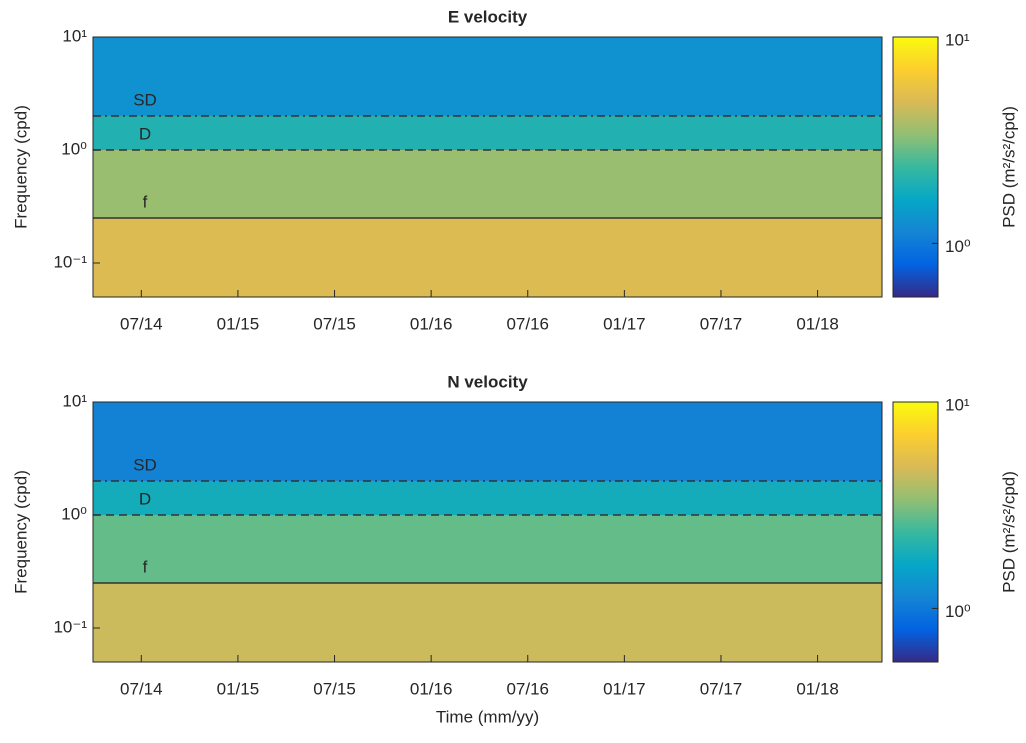 The width and height of the screenshot is (1026, 743). What do you see at coordinates (487, 381) in the screenshot?
I see `chart-title: N velocity` at bounding box center [487, 381].